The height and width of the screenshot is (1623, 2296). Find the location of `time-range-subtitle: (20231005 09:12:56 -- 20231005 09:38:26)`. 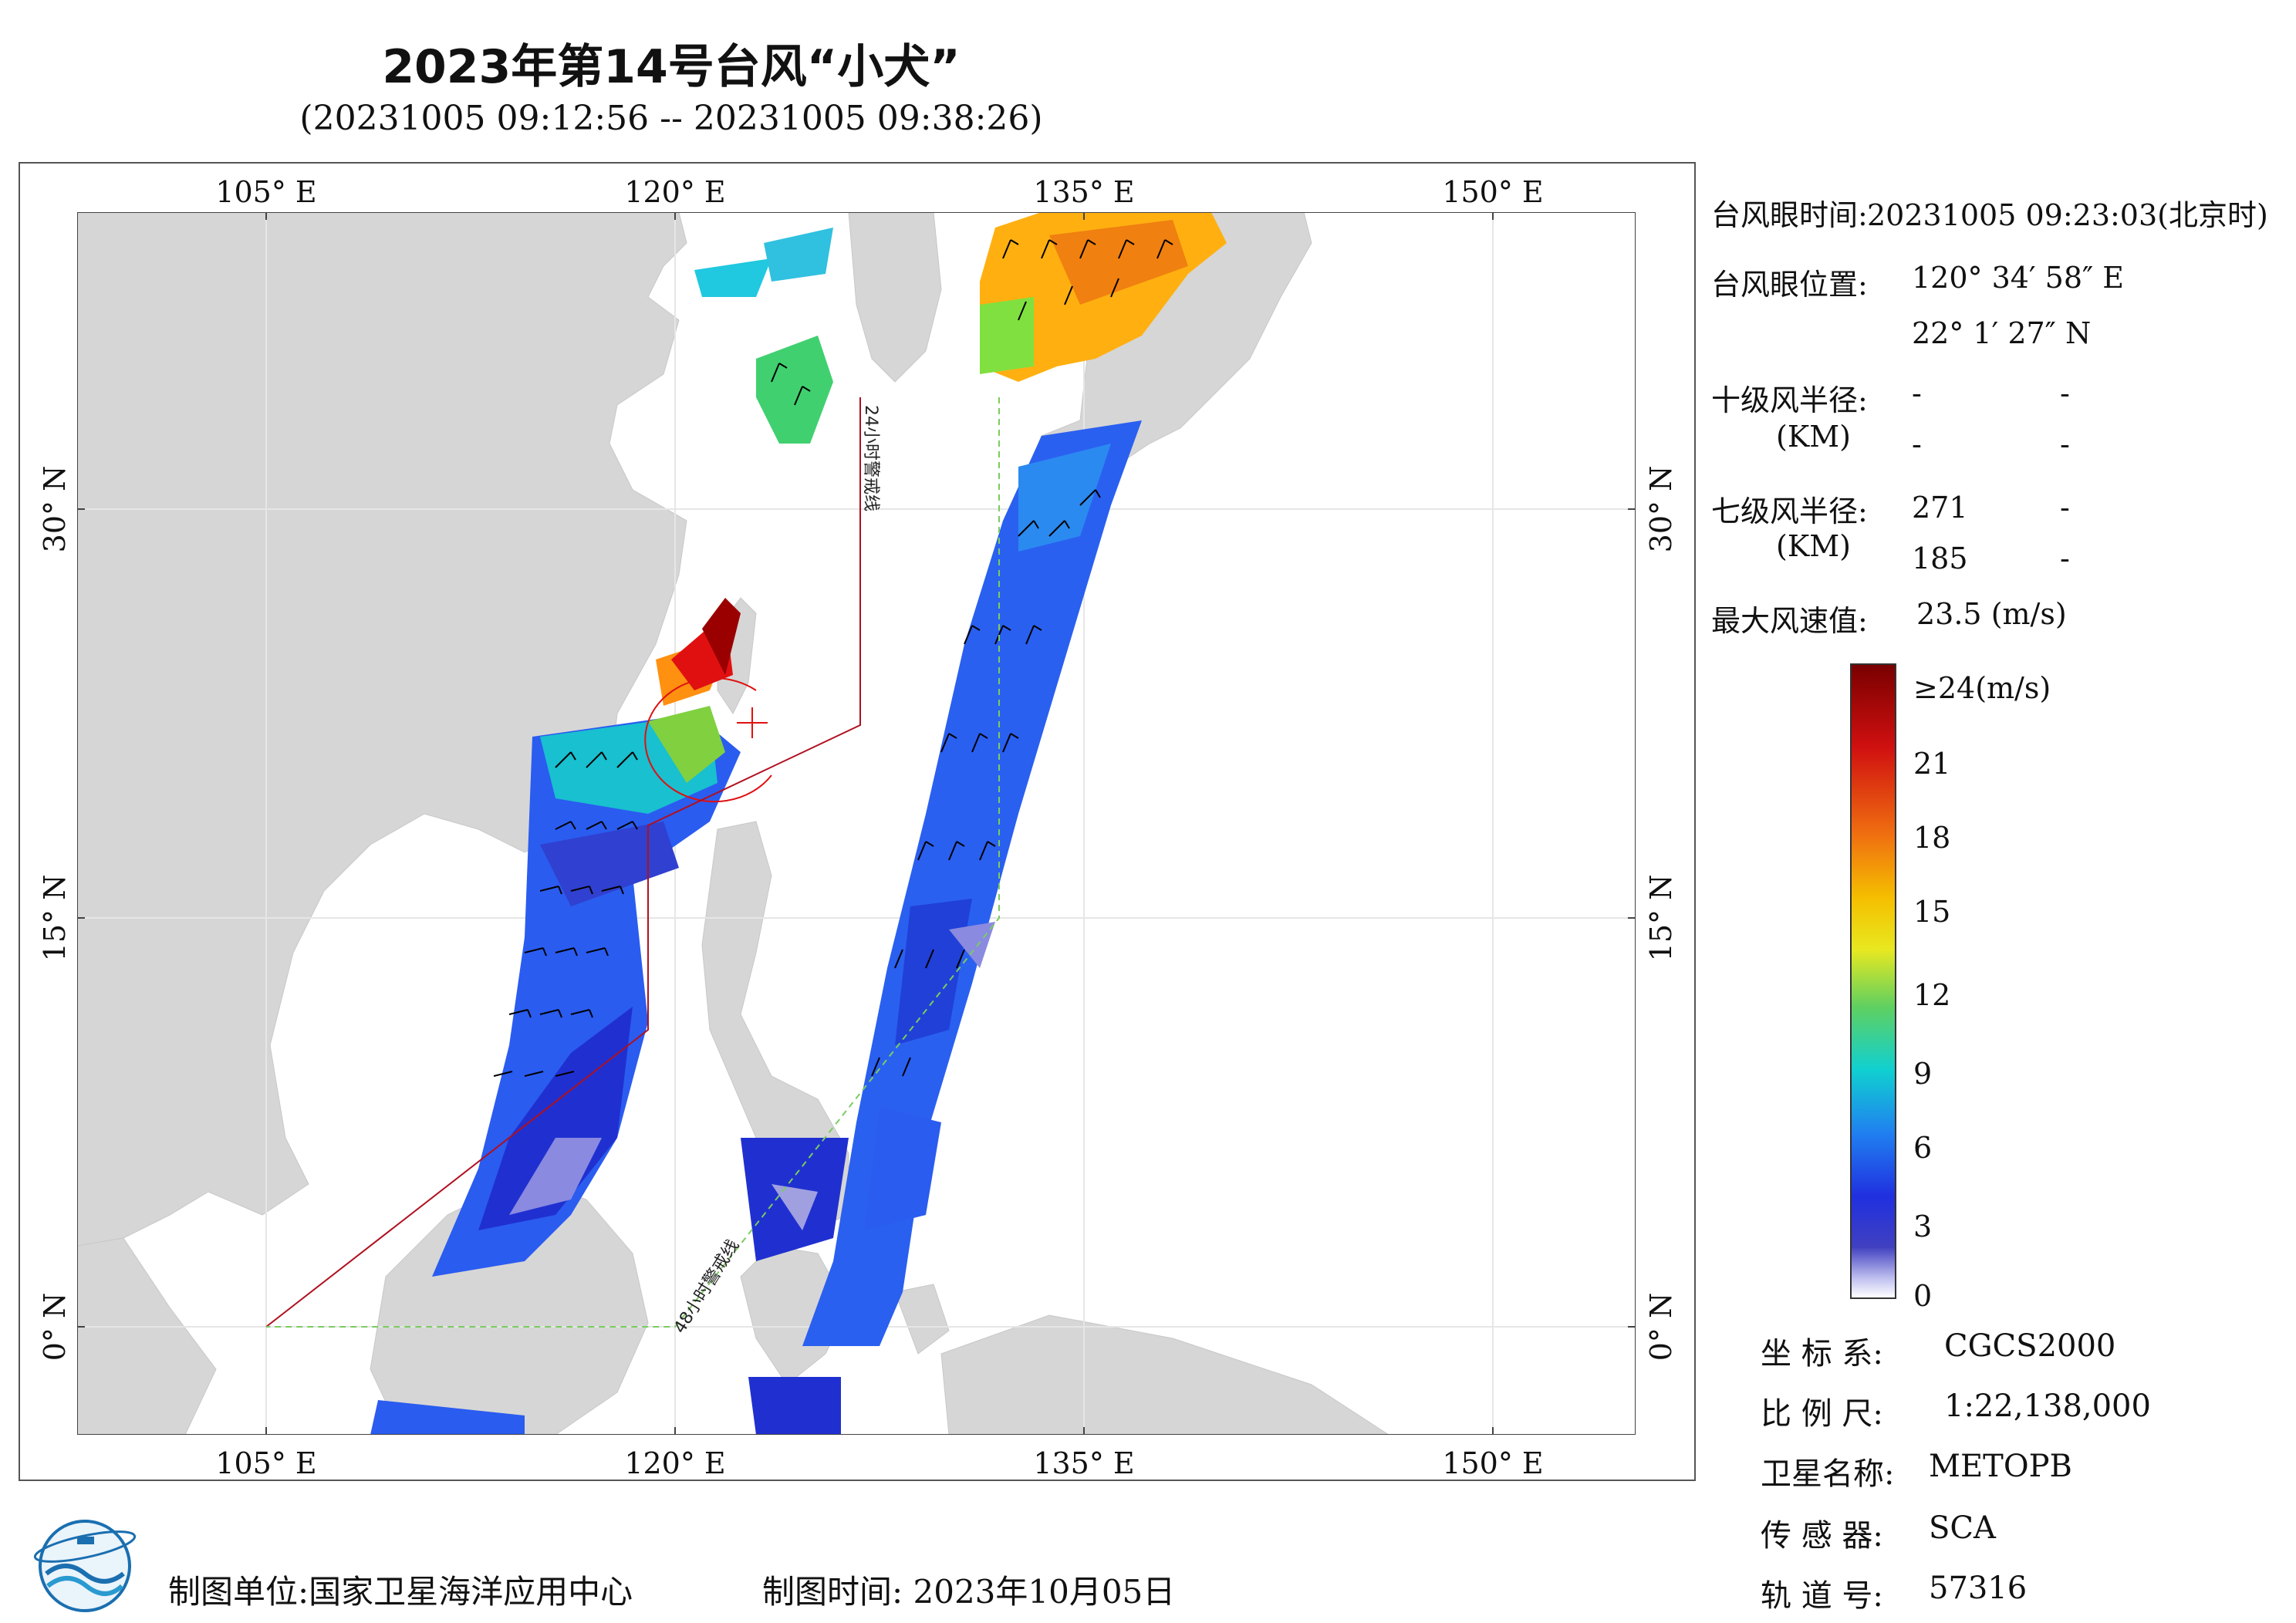

time-range-subtitle: (20231005 09:12:56 -- 20231005 09:38:26) is located at coordinates (671, 118).